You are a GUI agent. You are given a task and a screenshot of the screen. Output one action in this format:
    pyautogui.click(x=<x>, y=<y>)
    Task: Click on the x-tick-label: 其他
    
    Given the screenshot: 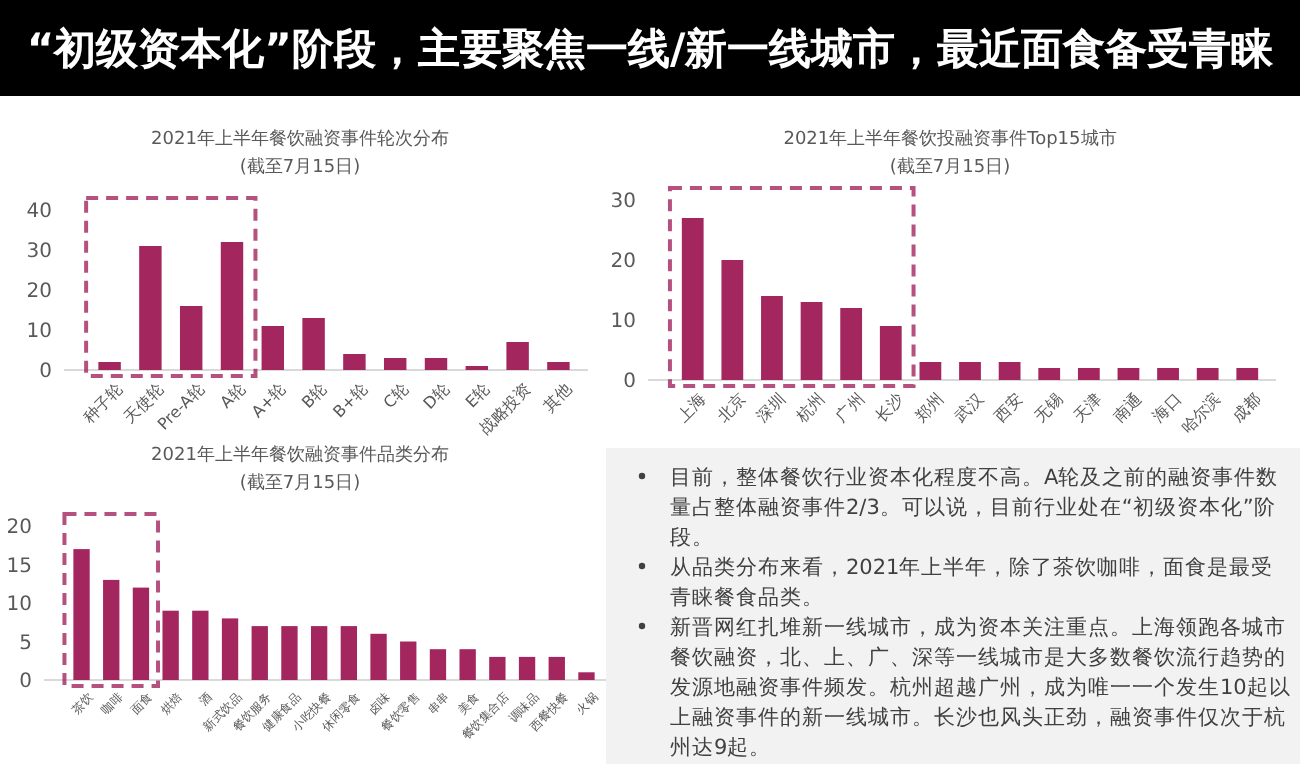 What is the action you would take?
    pyautogui.click(x=557, y=398)
    